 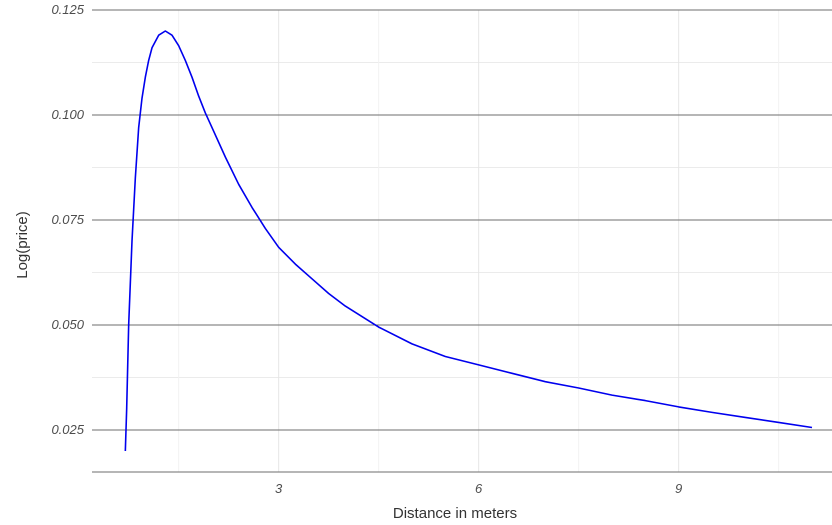 What do you see at coordinates (67, 219) in the screenshot?
I see `y-tick-label: 0.075` at bounding box center [67, 219].